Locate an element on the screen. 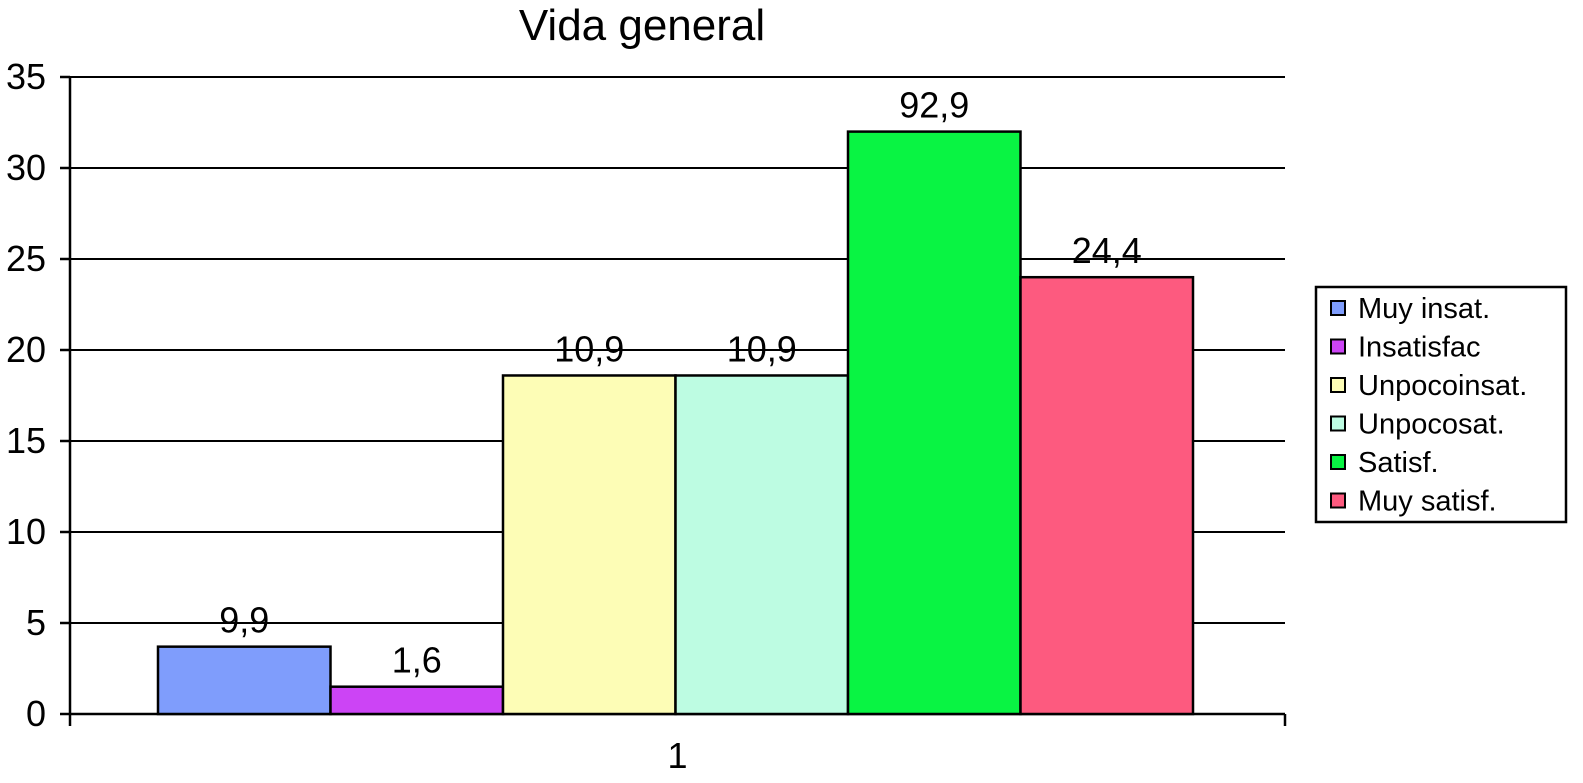  y-tick-label: 0 is located at coordinates (36, 713).